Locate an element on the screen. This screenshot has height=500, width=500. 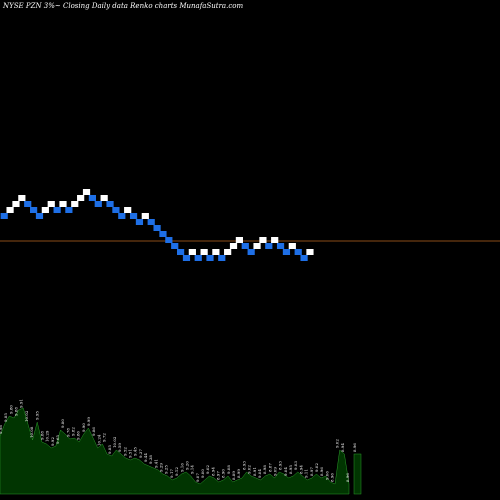
volume-price-label: 9.37 is located at coordinates (140, 453).